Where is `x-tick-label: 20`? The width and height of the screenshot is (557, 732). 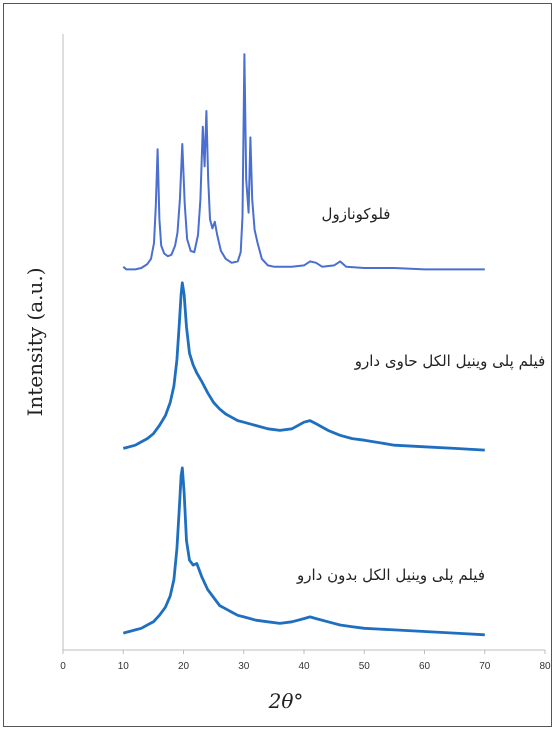 x-tick-label: 20 is located at coordinates (184, 666).